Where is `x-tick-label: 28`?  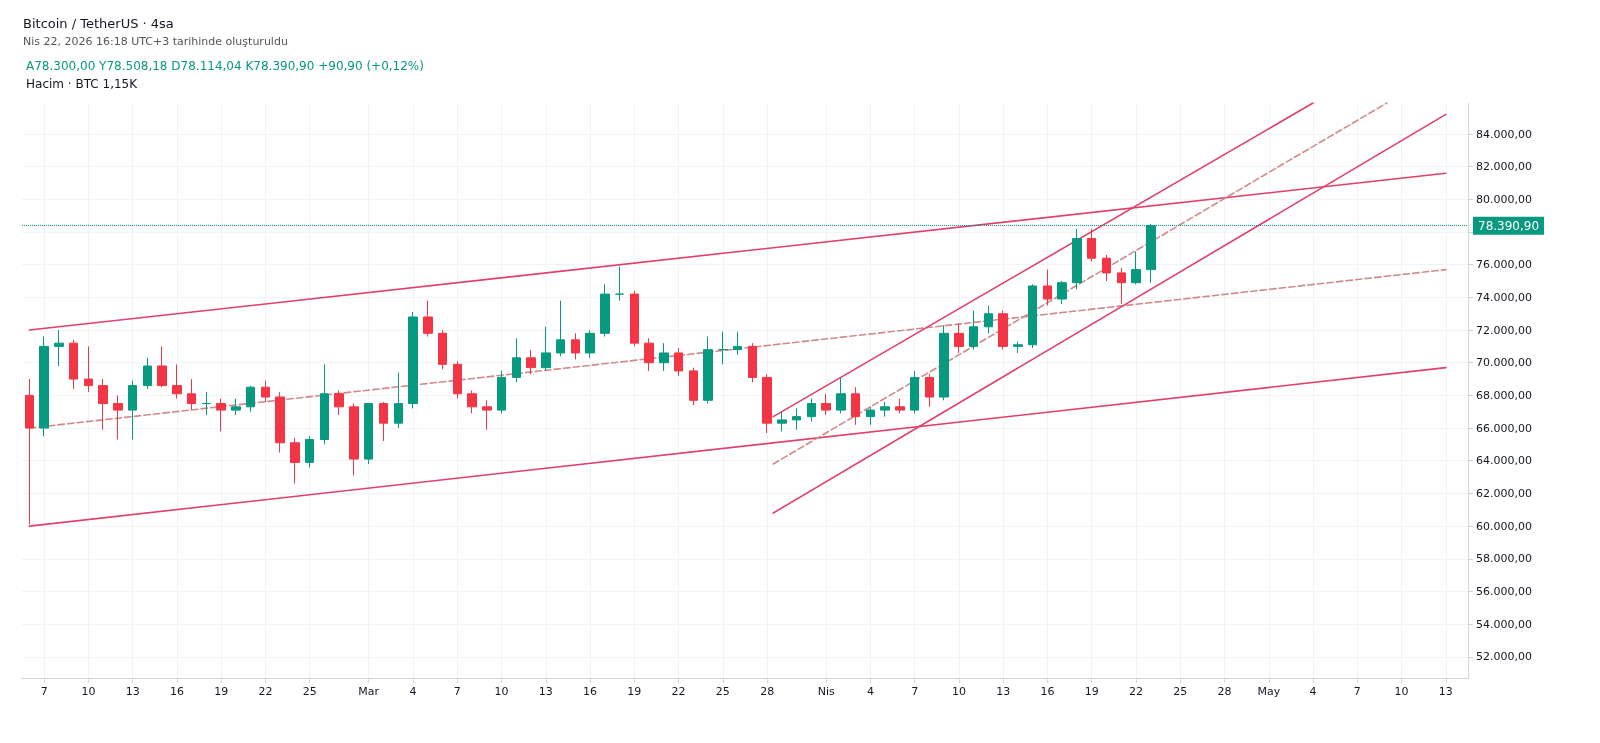
x-tick-label: 28 is located at coordinates (1224, 691).